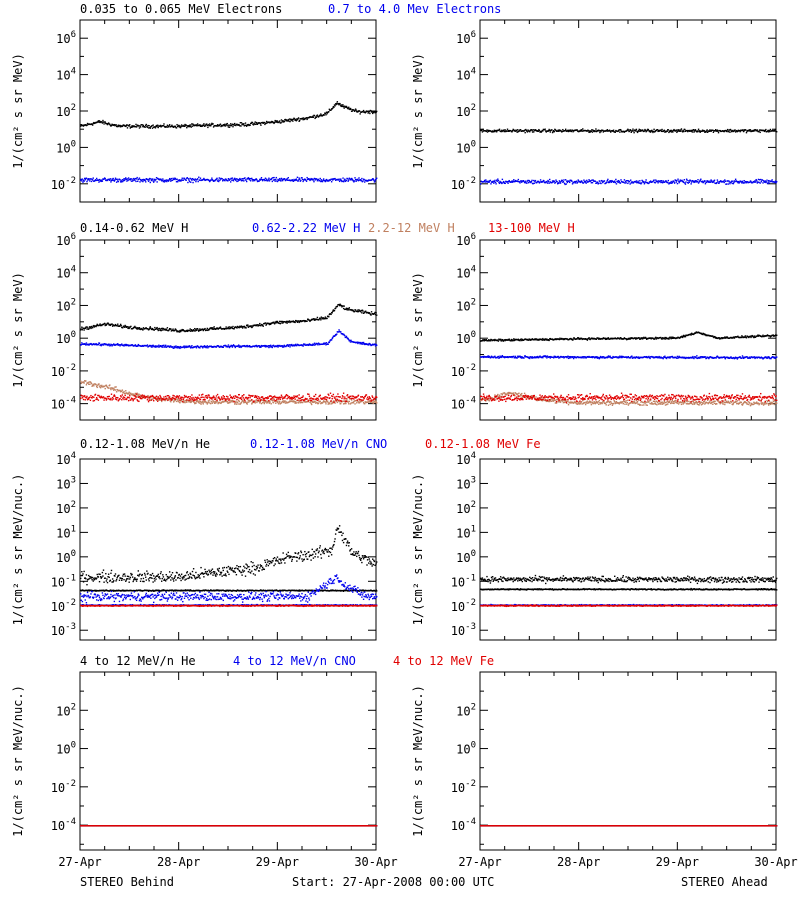 The height and width of the screenshot is (900, 800). I want to click on panel-title-part: 0.035 to 0.065 MeV Electrons, so click(181, 9).